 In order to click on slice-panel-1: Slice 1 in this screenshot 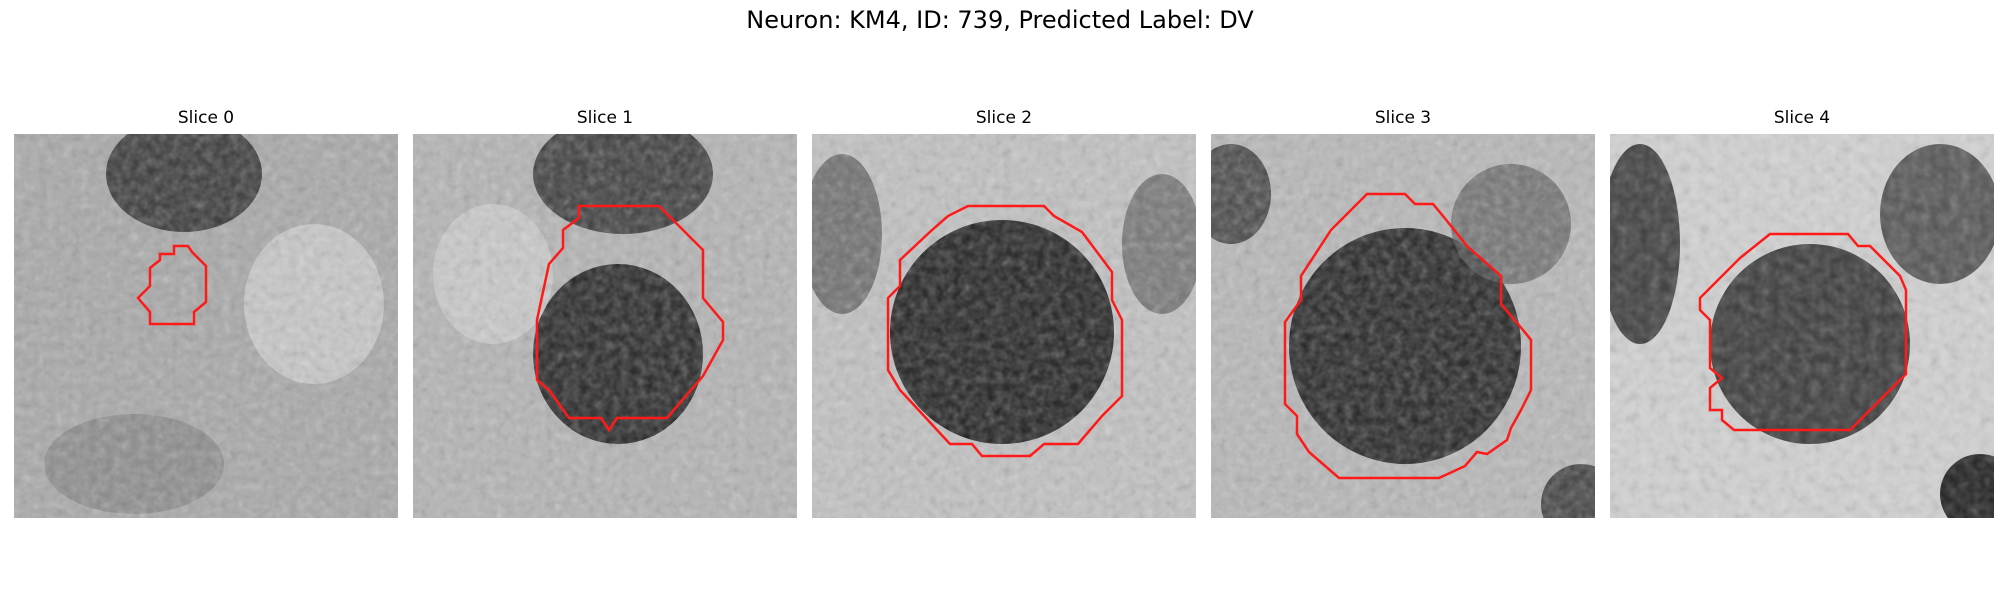, I will do `click(605, 313)`.